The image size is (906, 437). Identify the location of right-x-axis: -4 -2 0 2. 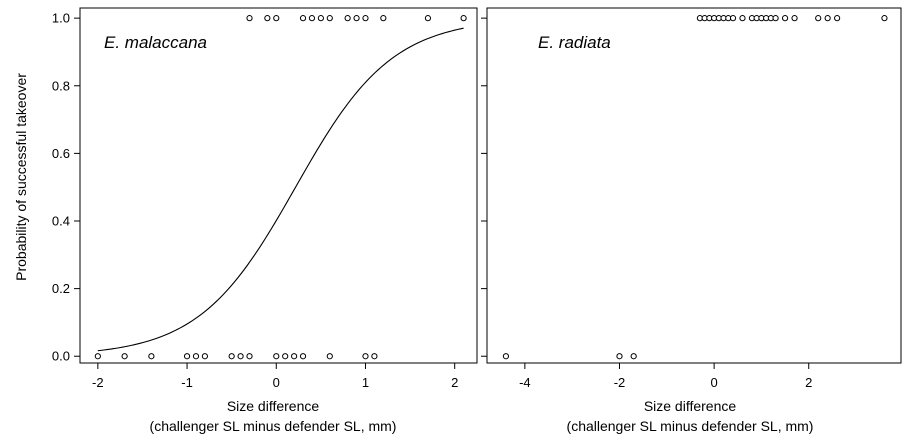
(665, 376).